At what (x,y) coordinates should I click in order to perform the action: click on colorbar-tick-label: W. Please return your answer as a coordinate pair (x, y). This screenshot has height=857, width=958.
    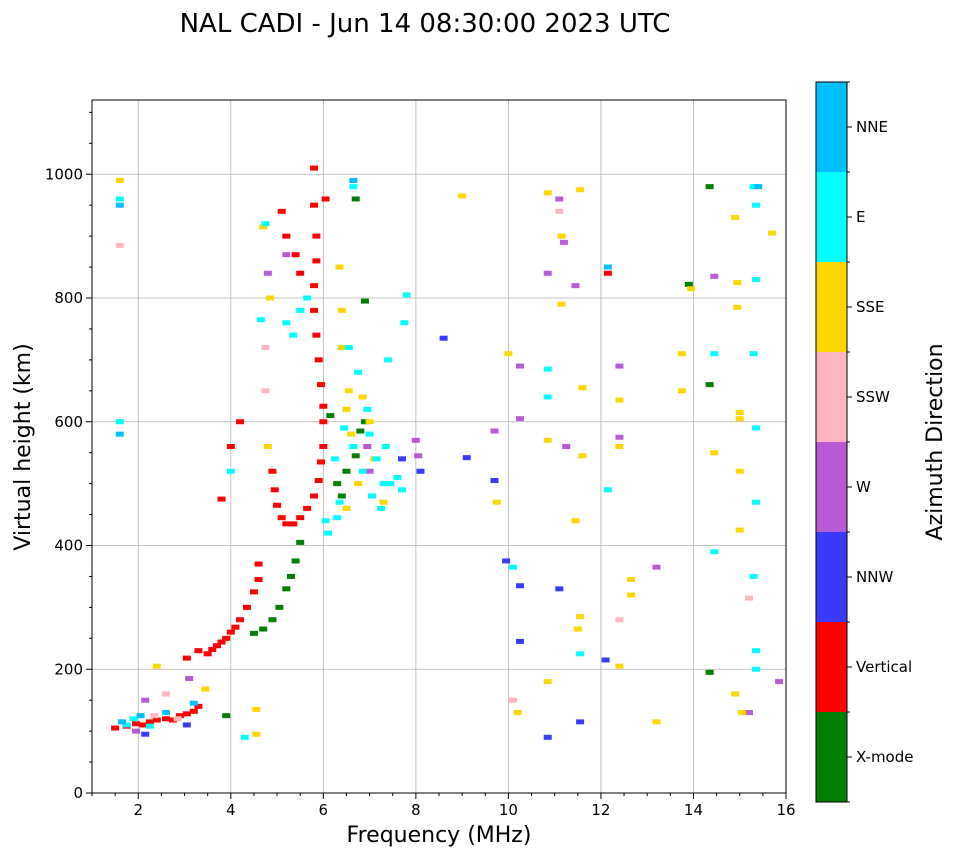
    Looking at the image, I should click on (863, 487).